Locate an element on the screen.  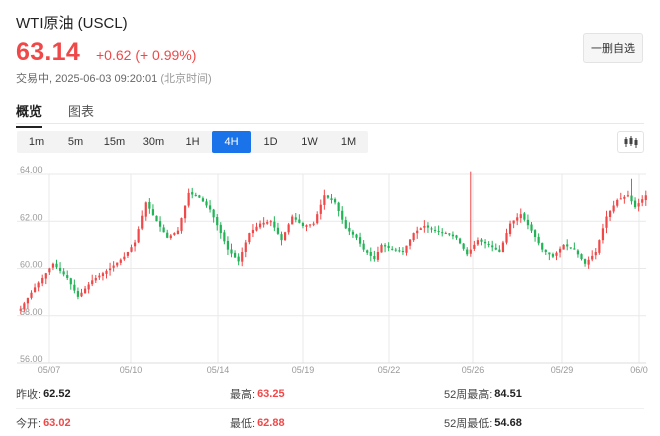
stat-low: 最低: 62.88 is located at coordinates (257, 423).